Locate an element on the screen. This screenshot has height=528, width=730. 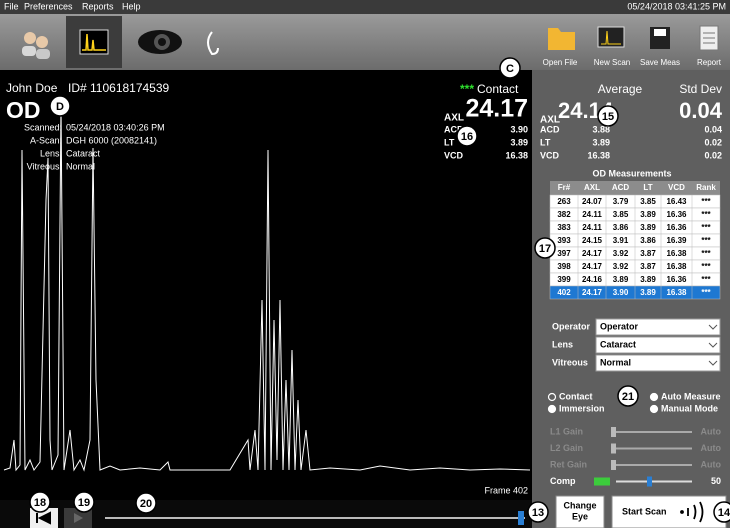
table-cell: 263 is located at coordinates (564, 201).